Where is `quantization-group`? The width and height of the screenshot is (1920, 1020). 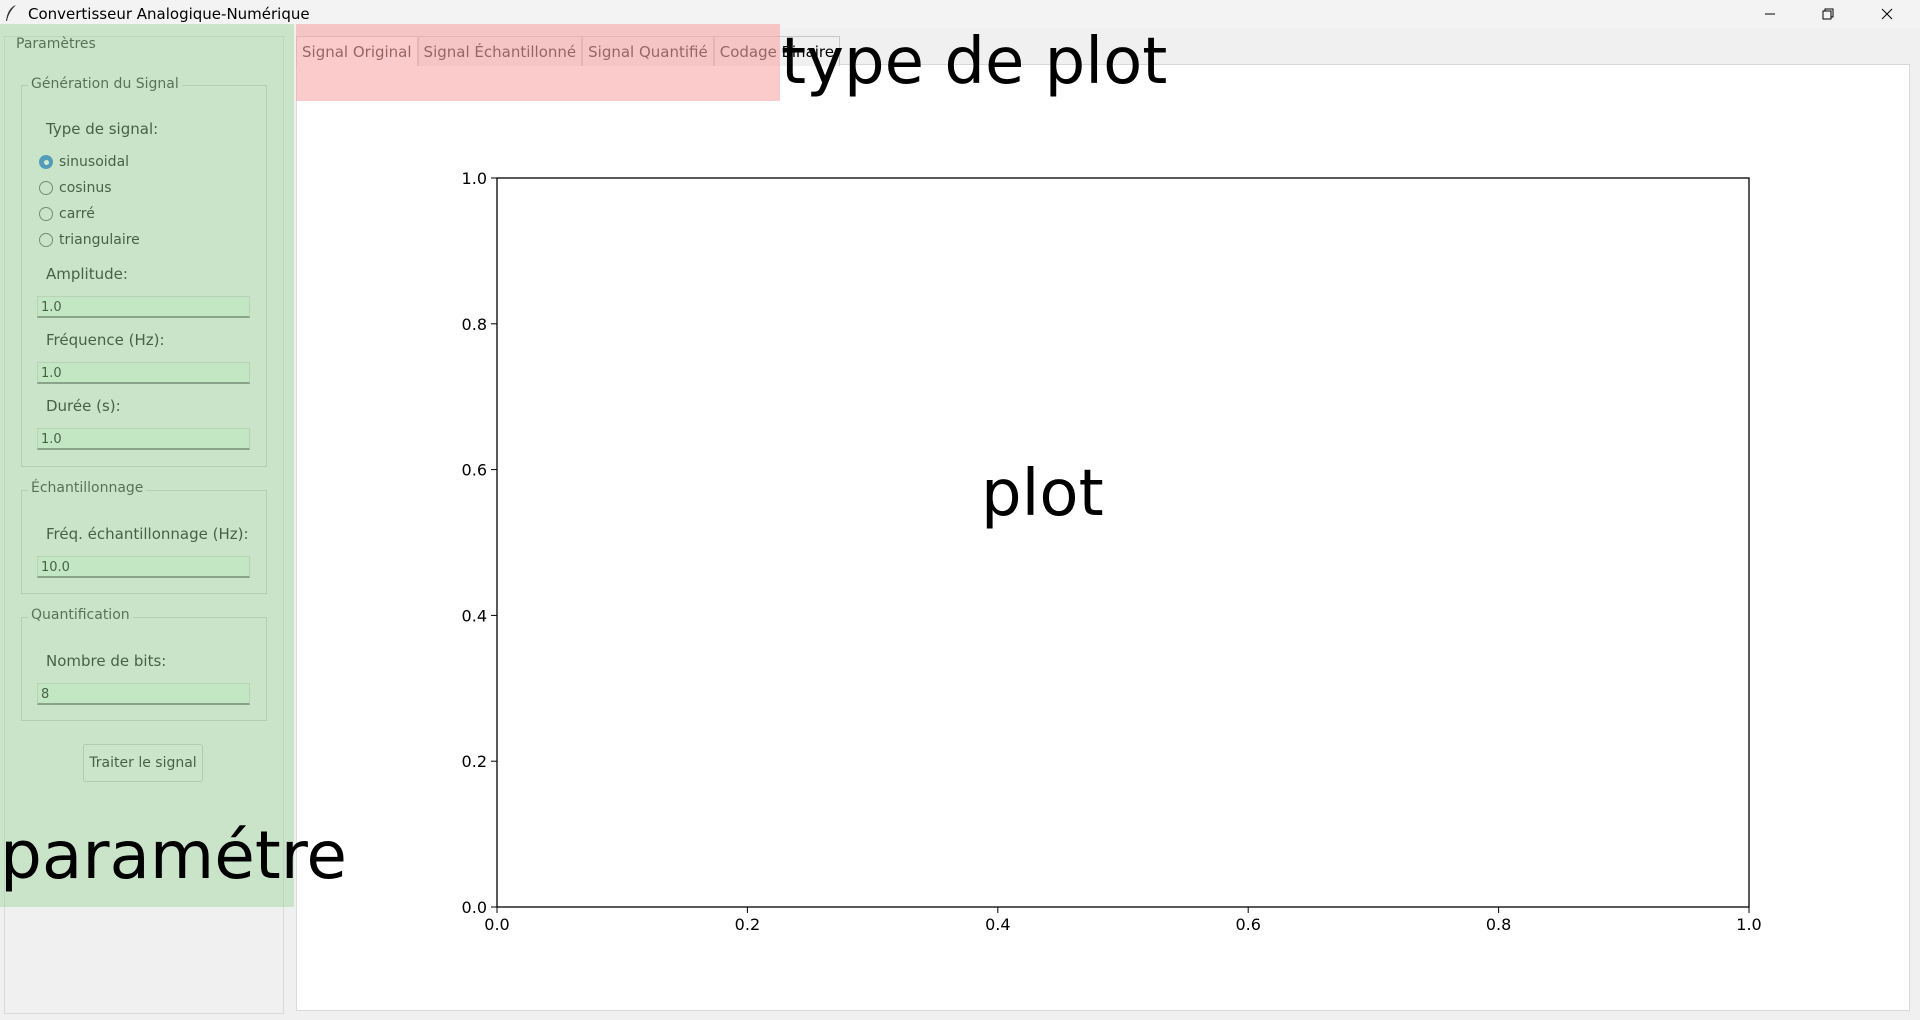
quantization-group is located at coordinates (144, 669).